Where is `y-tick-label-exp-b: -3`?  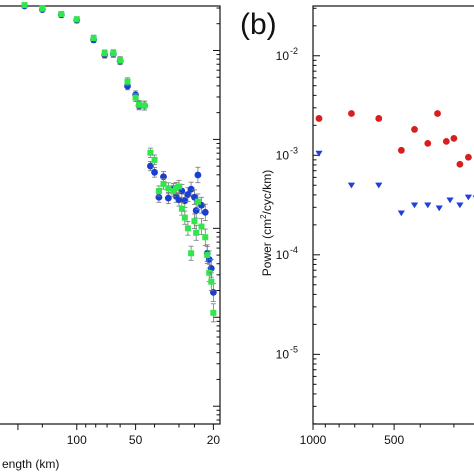 y-tick-label-exp-b: -3 is located at coordinates (294, 150).